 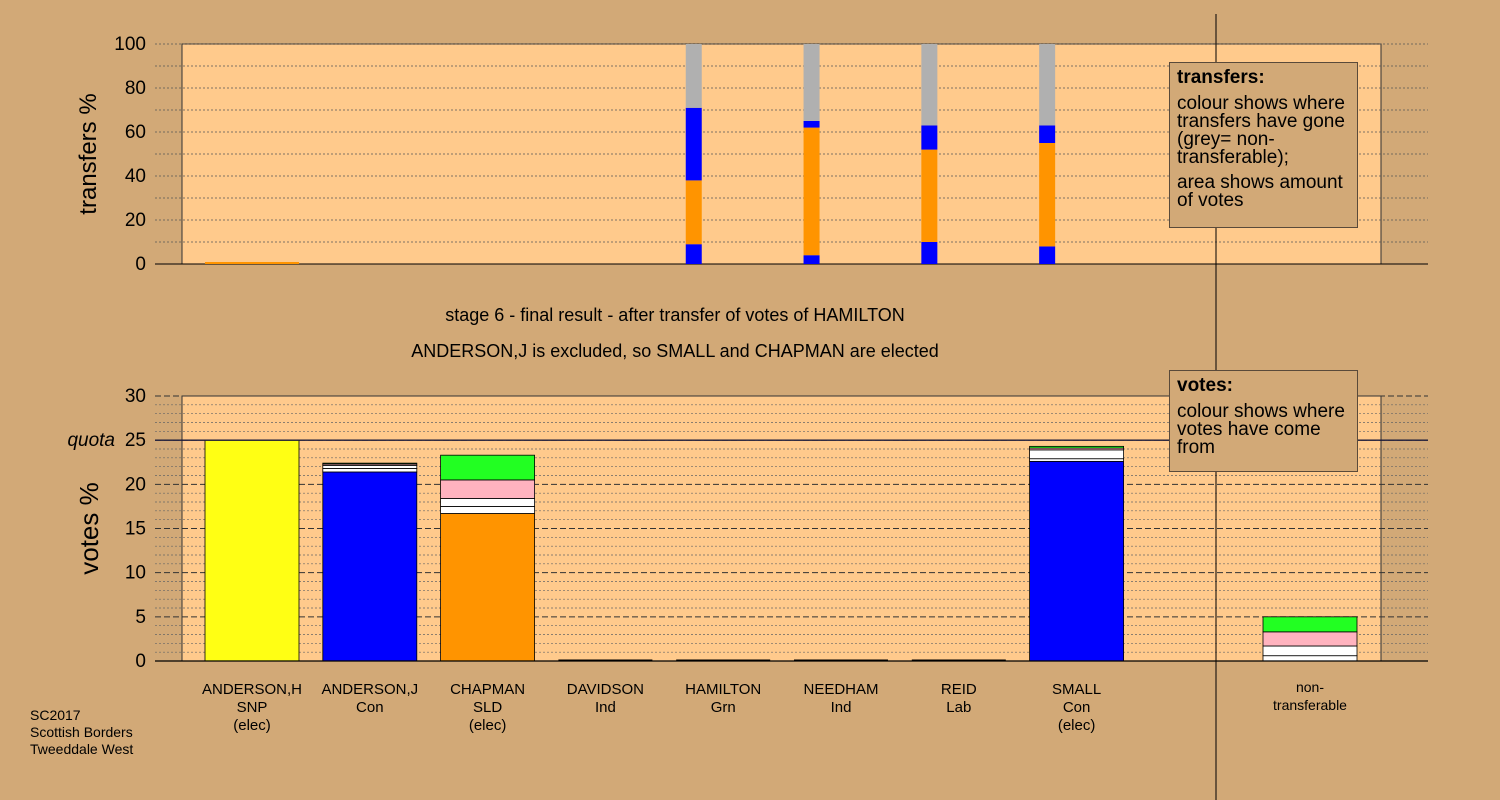 I want to click on candidate-party-label: SLD, so click(x=487, y=707).